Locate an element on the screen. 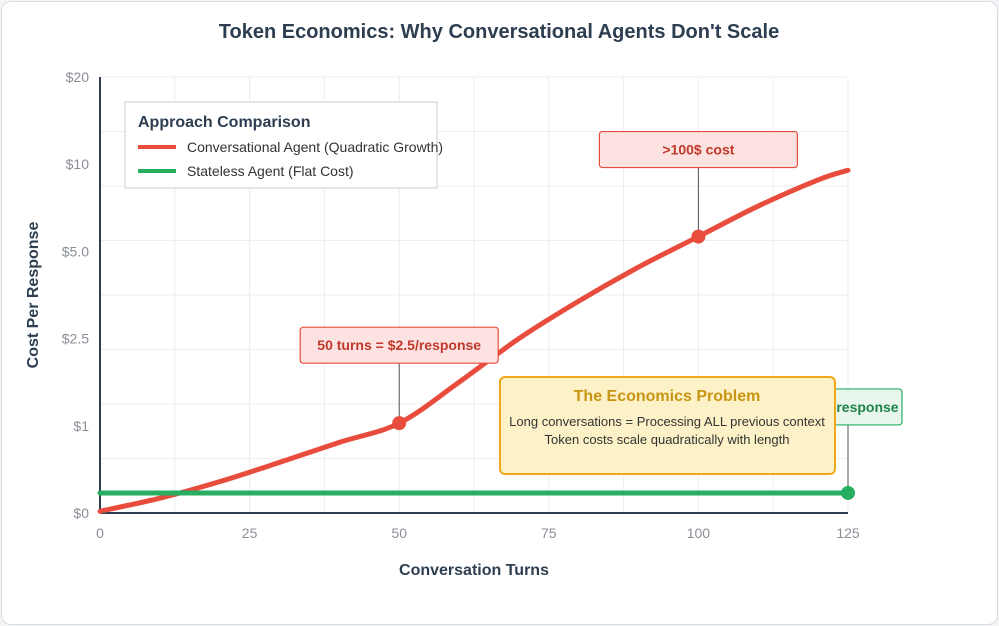 Image resolution: width=999 pixels, height=626 pixels. y-tick-label: $2.5 is located at coordinates (75, 339).